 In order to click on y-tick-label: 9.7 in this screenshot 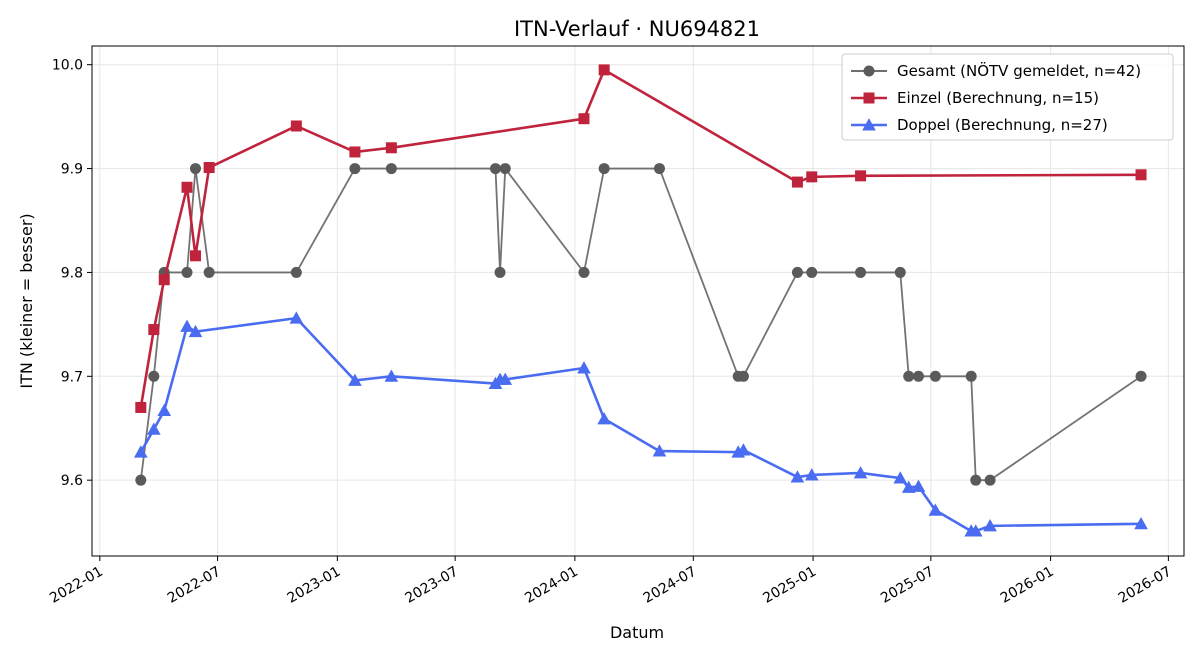, I will do `click(72, 377)`.